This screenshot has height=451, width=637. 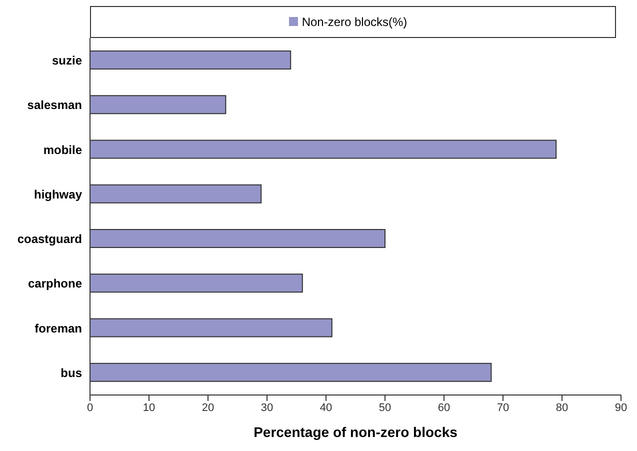 I want to click on y-tick-label: carphone, so click(x=55, y=283).